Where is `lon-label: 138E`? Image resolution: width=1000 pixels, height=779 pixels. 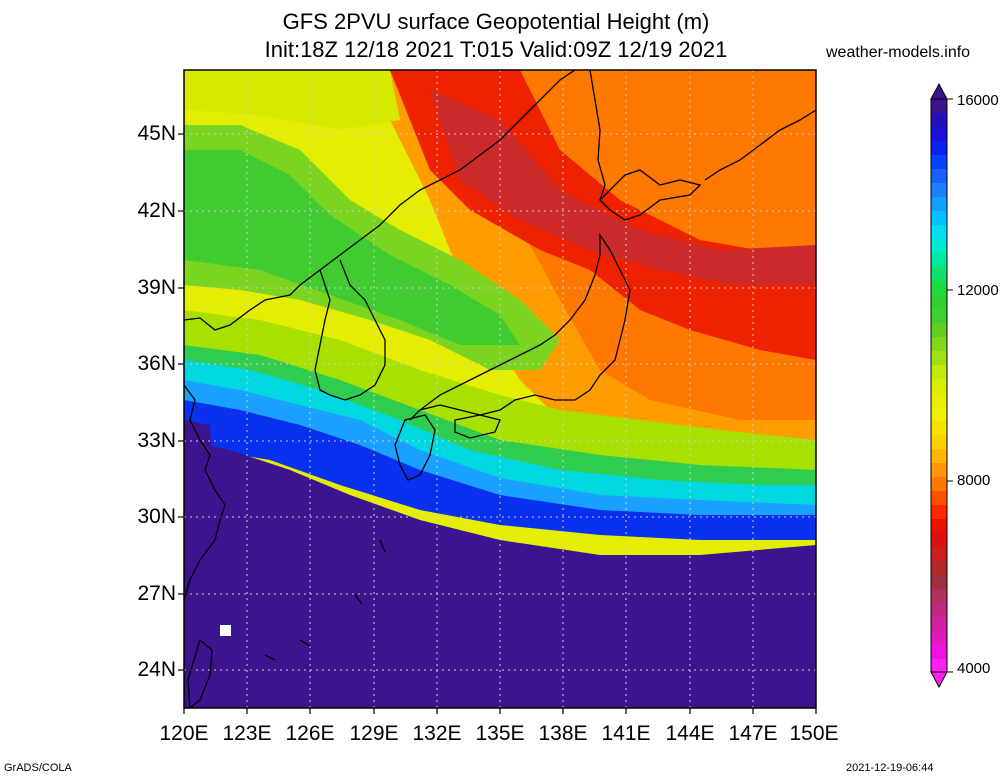 lon-label: 138E is located at coordinates (563, 733).